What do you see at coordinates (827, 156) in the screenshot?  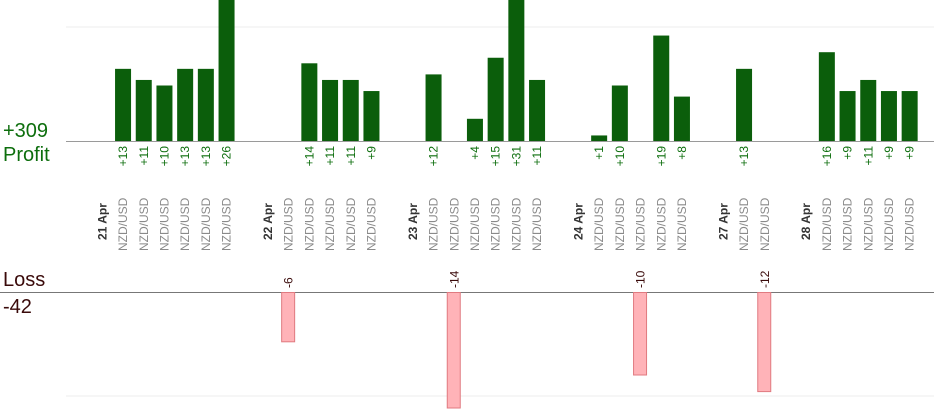 I see `profit-value-label: +16` at bounding box center [827, 156].